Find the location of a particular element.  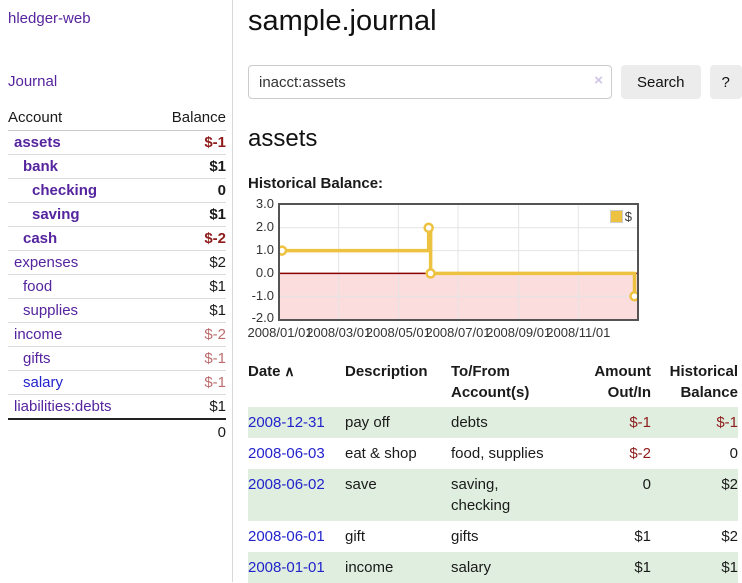

search-form: × Search ? is located at coordinates (495, 82).